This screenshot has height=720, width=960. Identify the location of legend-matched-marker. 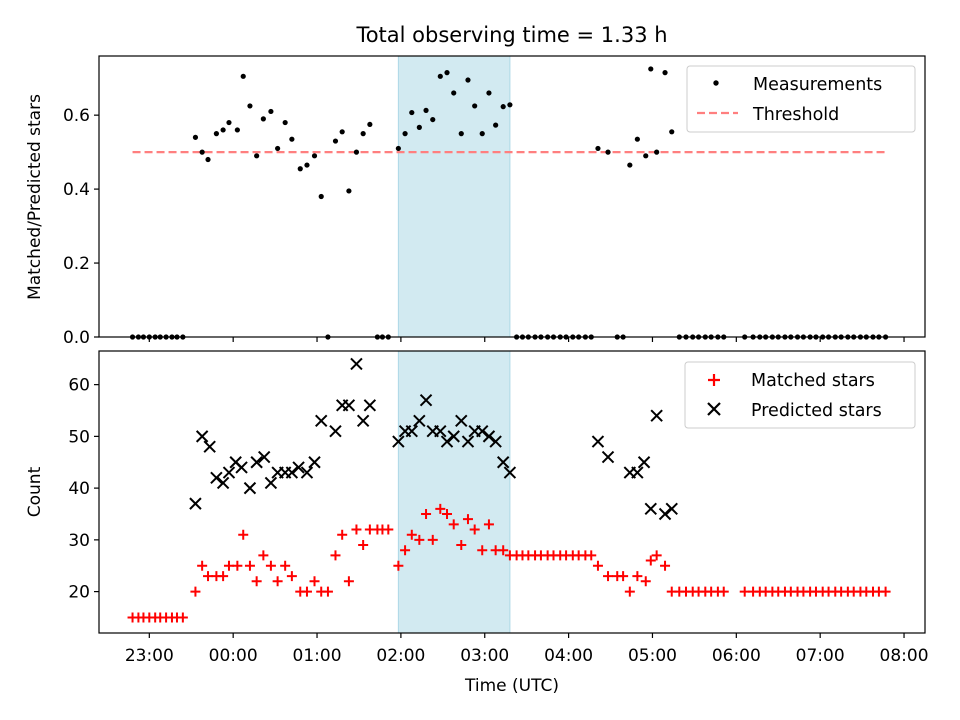
(714, 380).